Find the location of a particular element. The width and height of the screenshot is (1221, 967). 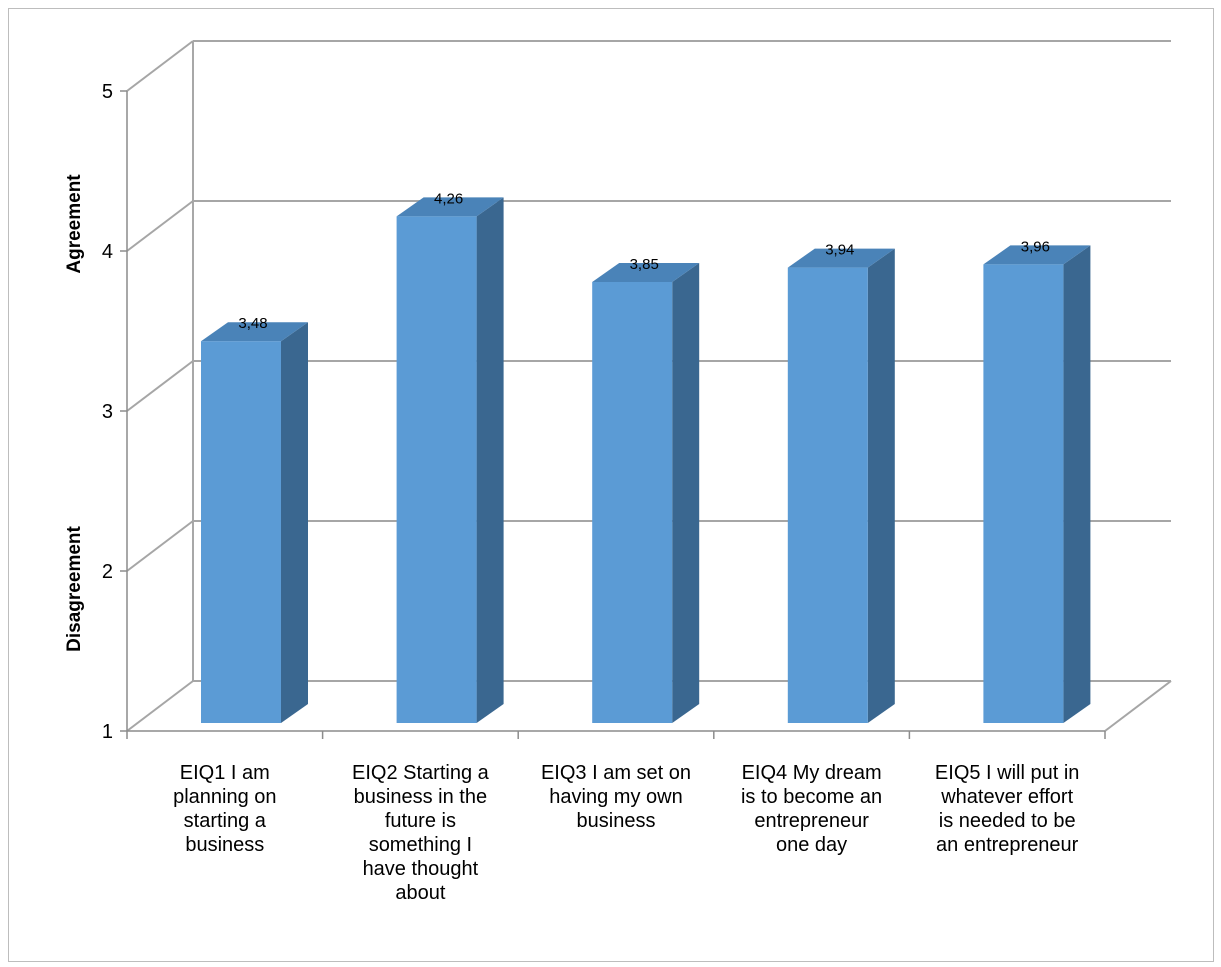

y-annotation-agreement: Agreement is located at coordinates (74, 224).